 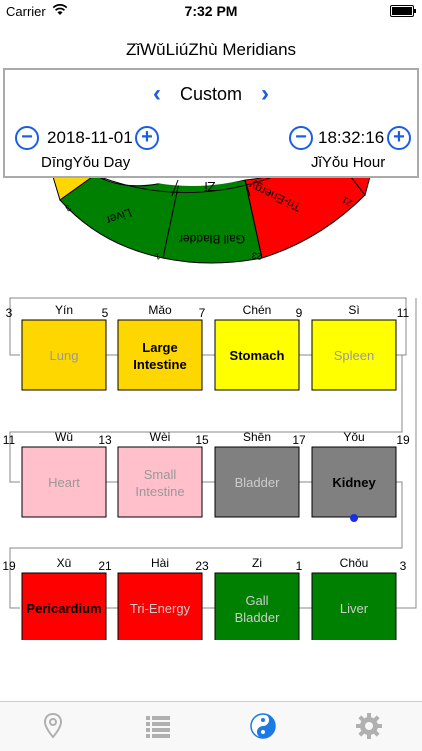 I want to click on meridian-name: Liver, so click(x=354, y=608).